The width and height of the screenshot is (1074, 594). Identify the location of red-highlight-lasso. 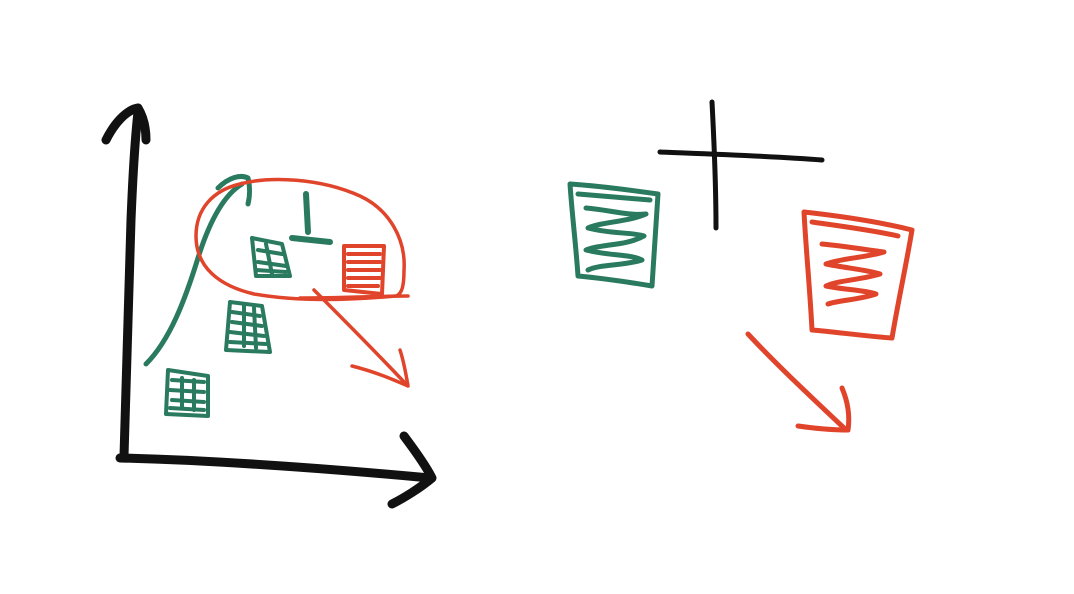
(302, 239).